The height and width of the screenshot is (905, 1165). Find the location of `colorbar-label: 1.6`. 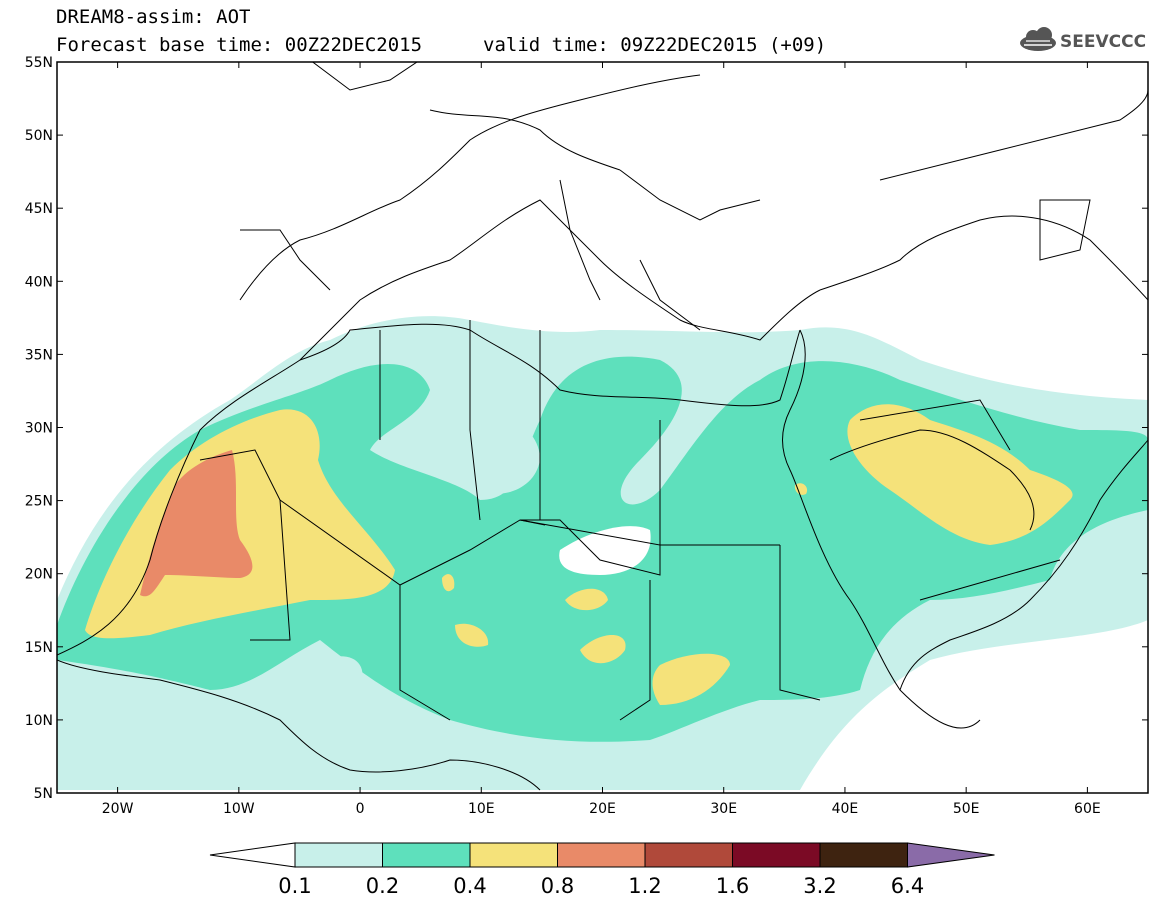

colorbar-label: 1.6 is located at coordinates (732, 886).